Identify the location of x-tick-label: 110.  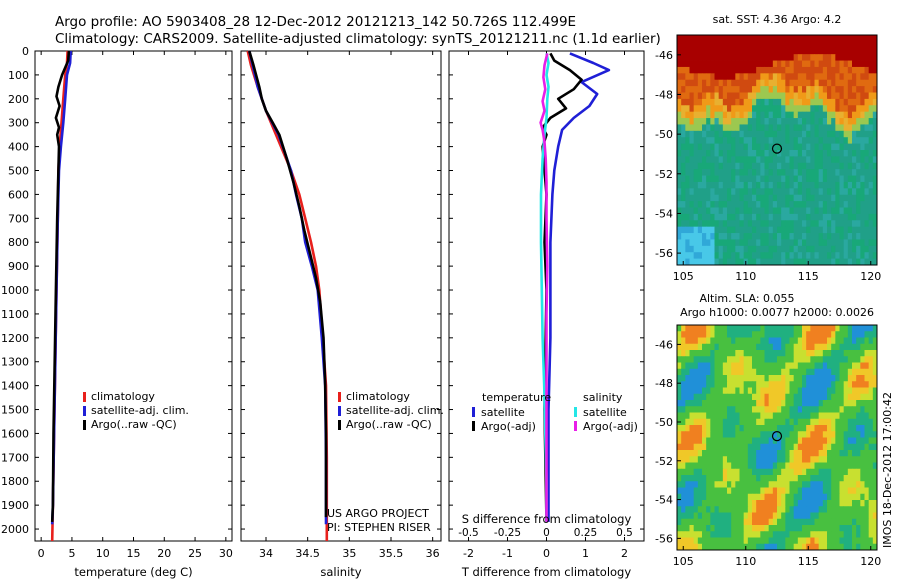
(745, 276).